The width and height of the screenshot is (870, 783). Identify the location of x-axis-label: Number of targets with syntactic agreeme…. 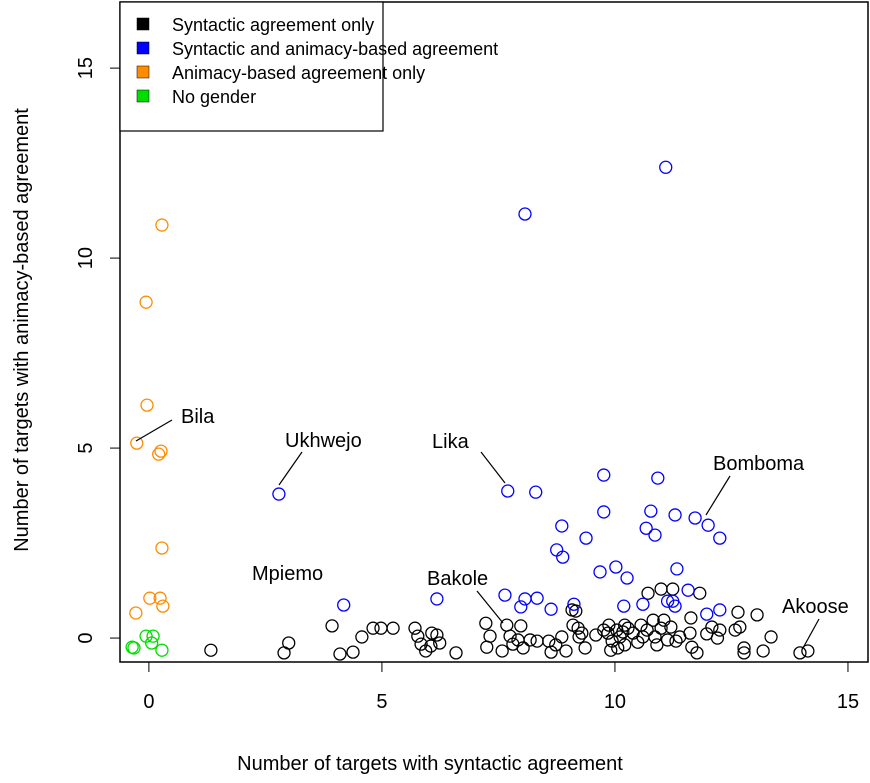
(430, 764).